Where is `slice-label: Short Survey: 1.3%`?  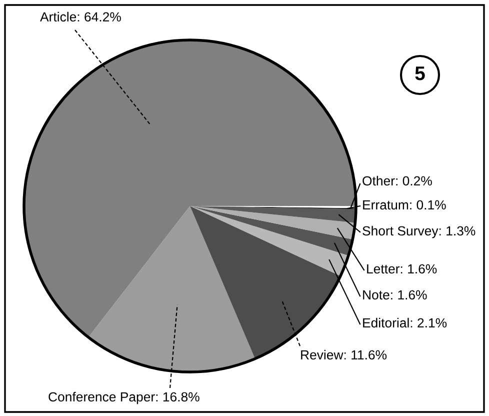 slice-label: Short Survey: 1.3% is located at coordinates (419, 232).